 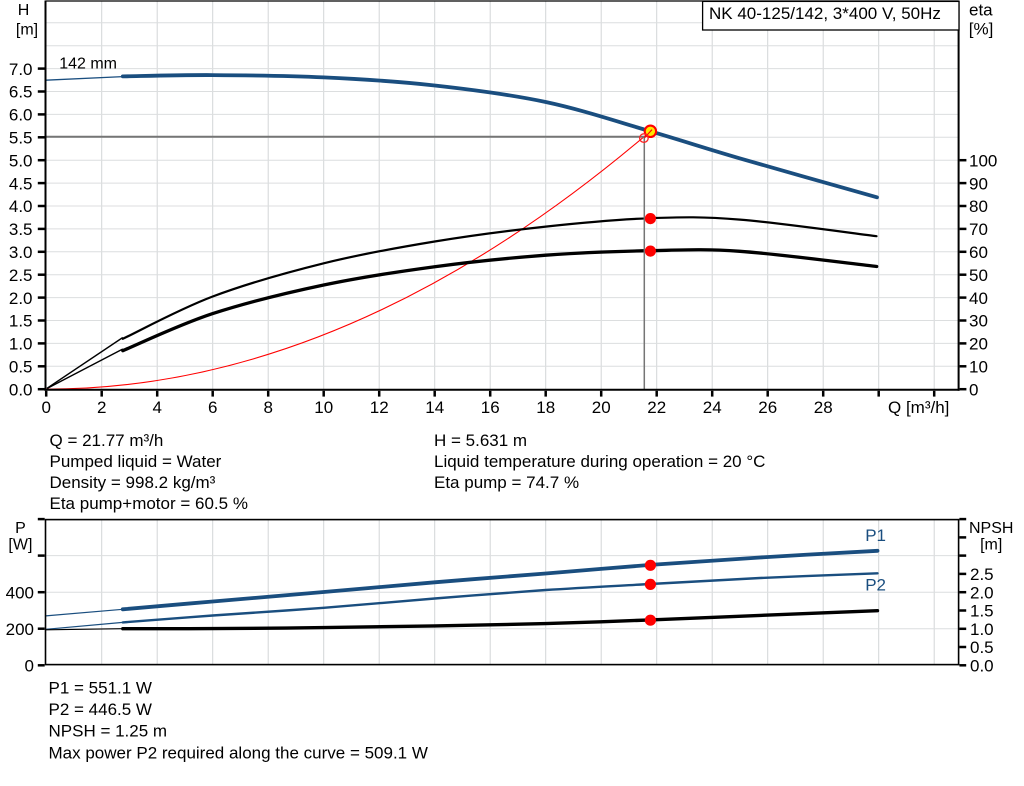 I want to click on svg-text: 142 mm, so click(x=88, y=64).